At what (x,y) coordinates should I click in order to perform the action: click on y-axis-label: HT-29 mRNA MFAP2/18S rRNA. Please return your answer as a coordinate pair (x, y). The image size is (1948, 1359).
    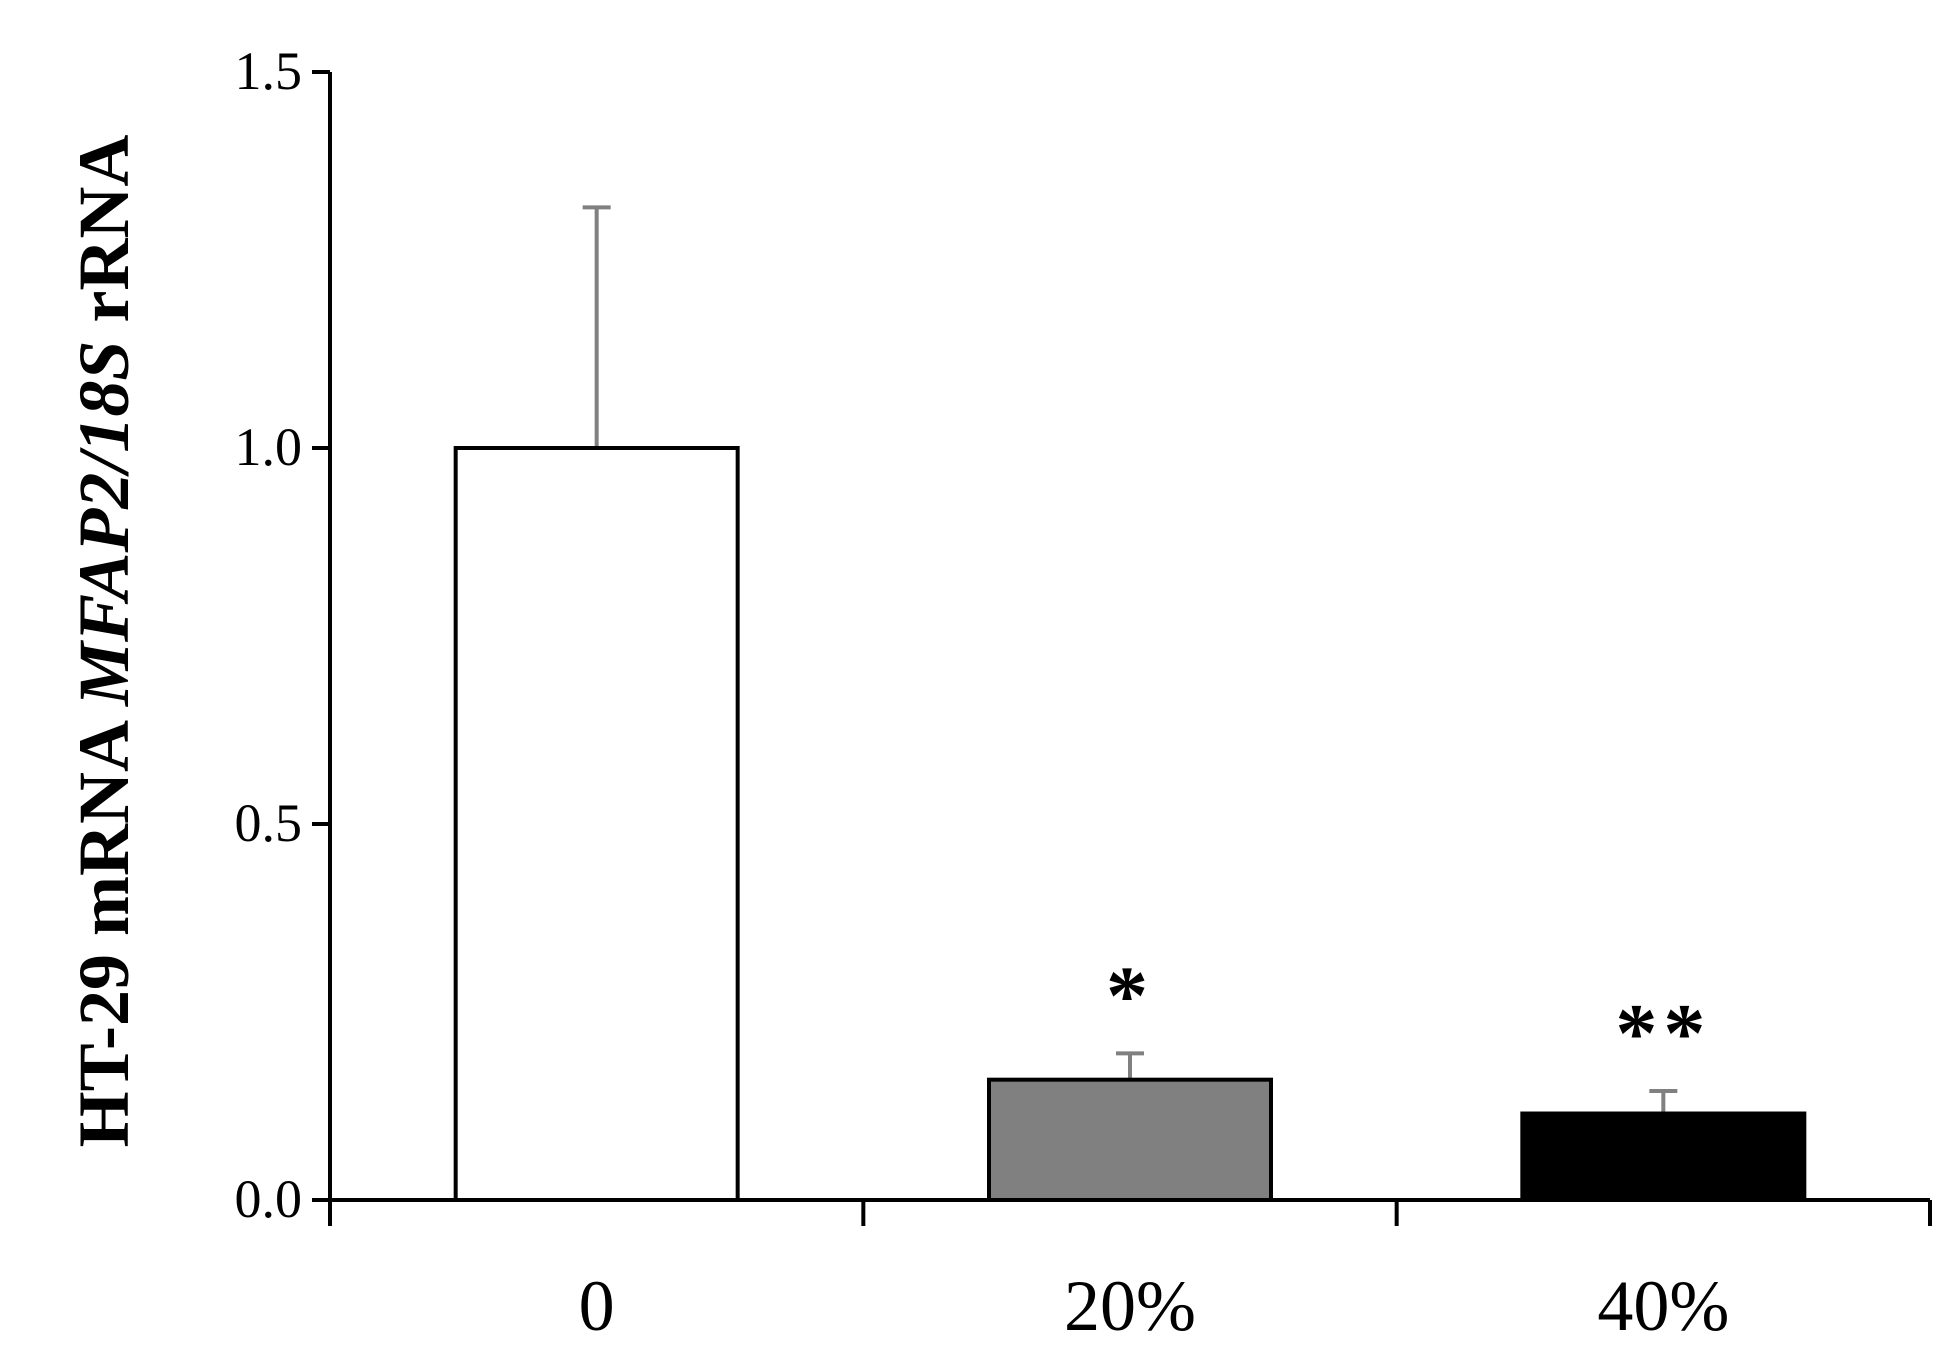
    Looking at the image, I should click on (104, 641).